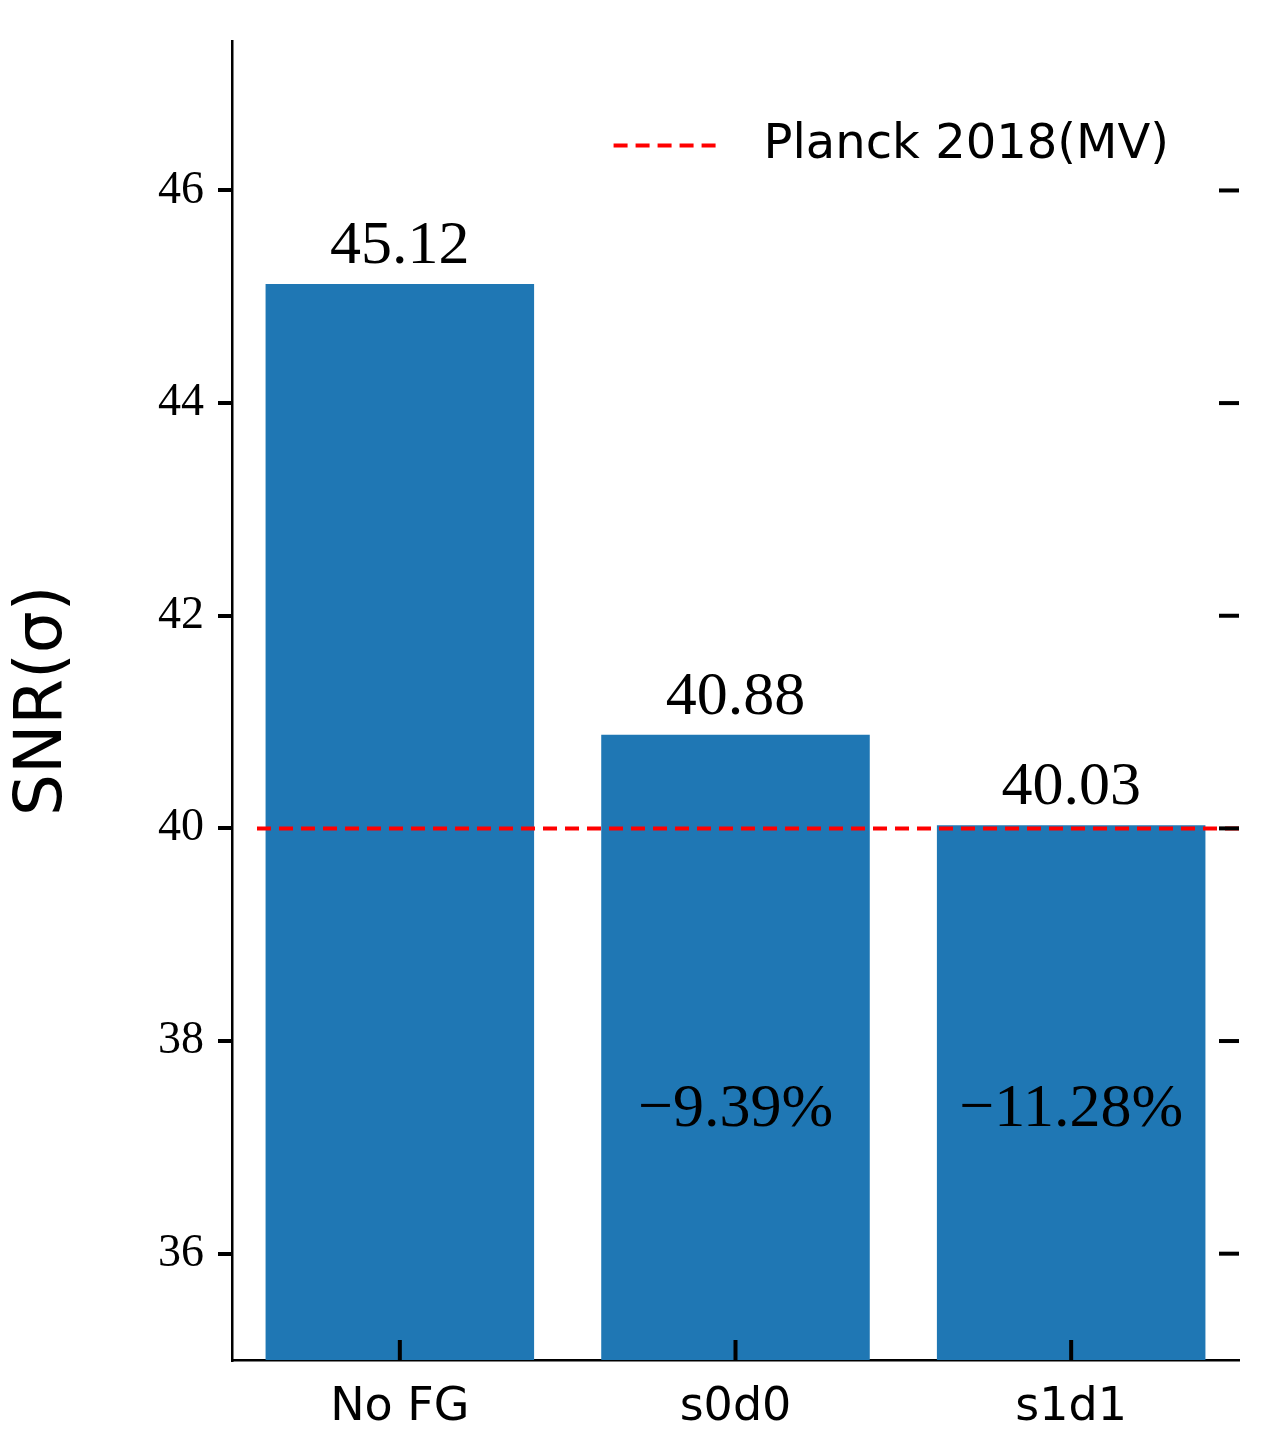 This screenshot has width=1281, height=1456. Describe the element at coordinates (735, 693) in the screenshot. I see `data-label: 40.88` at that location.